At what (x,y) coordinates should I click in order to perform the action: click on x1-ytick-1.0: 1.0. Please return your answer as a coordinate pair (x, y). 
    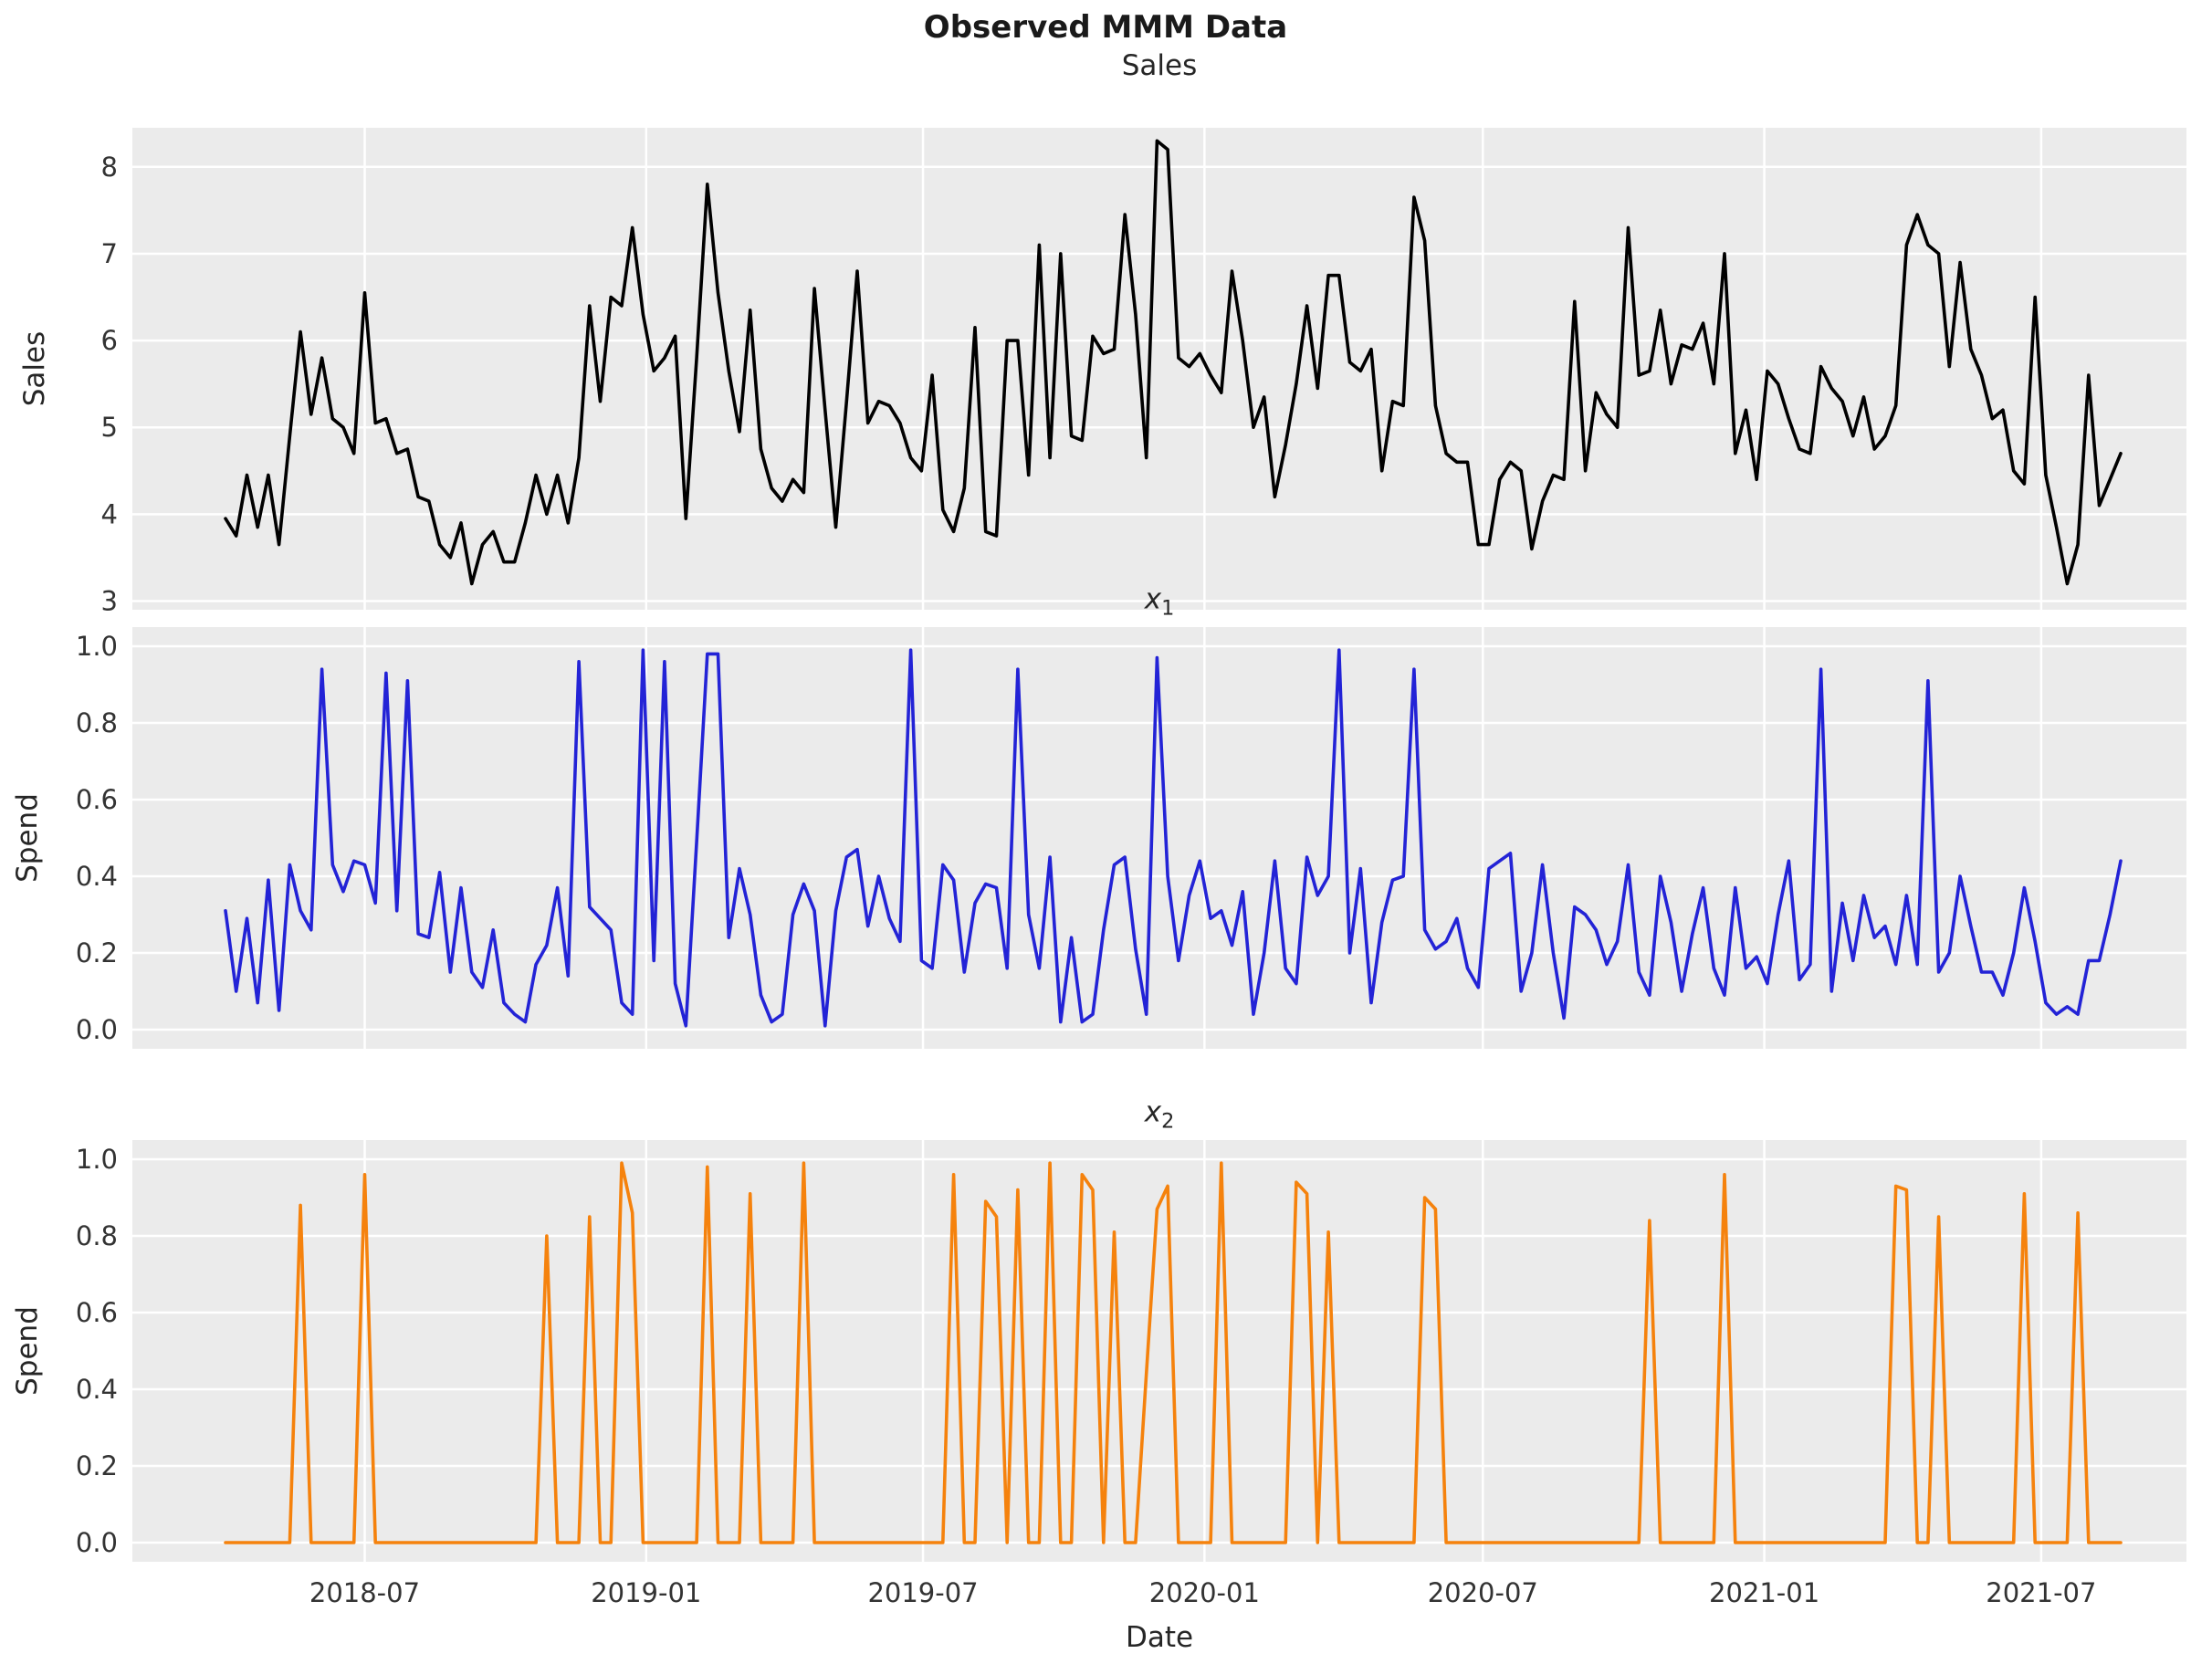
    Looking at the image, I should click on (97, 646).